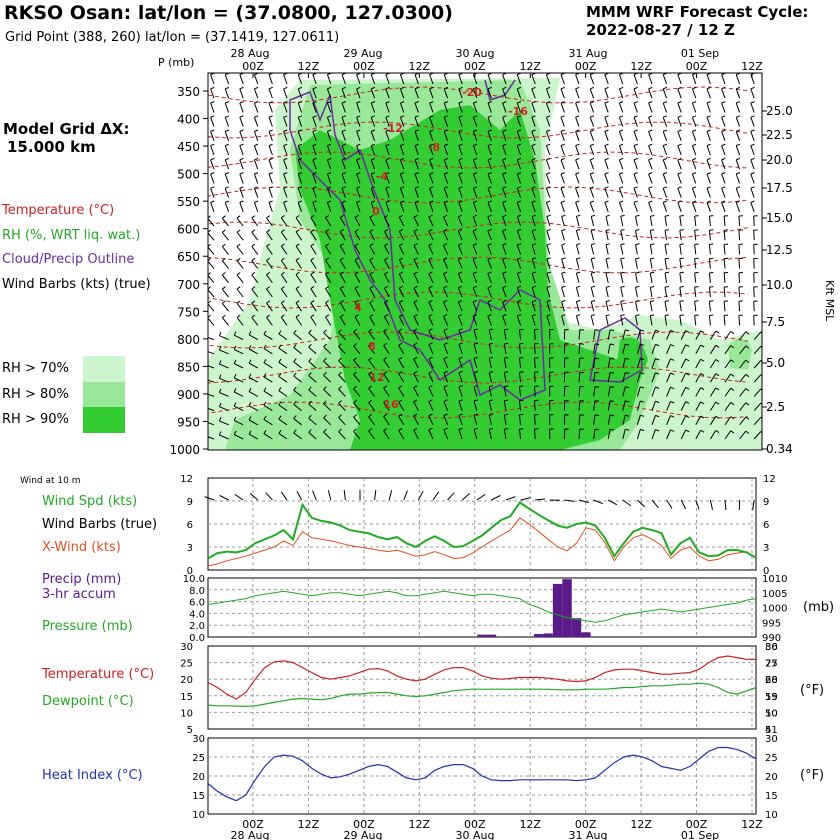 The width and height of the screenshot is (840, 840). What do you see at coordinates (253, 66) in the screenshot?
I see `time-label-top-0: 00Z` at bounding box center [253, 66].